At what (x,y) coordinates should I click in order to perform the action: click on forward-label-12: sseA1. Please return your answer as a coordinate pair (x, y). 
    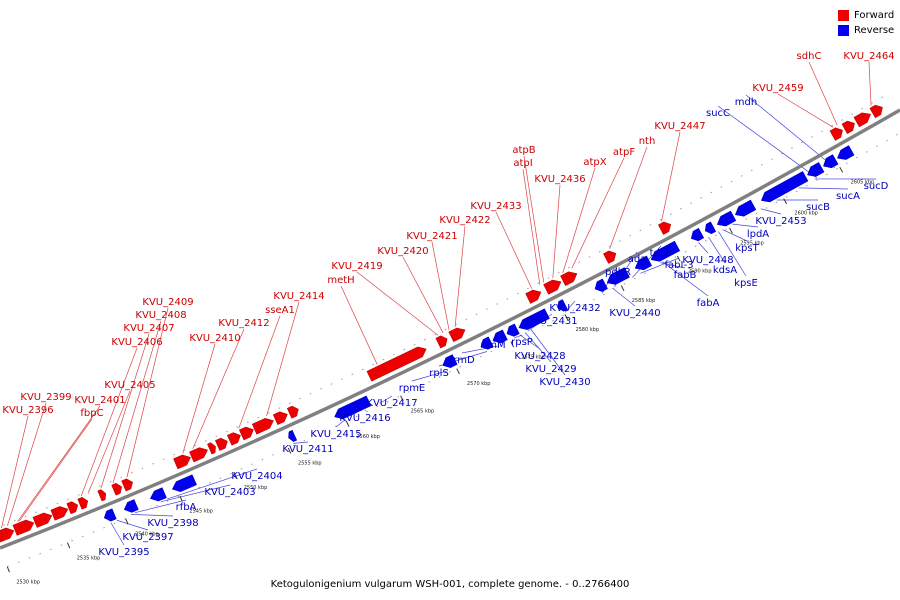
    Looking at the image, I should click on (280, 310).